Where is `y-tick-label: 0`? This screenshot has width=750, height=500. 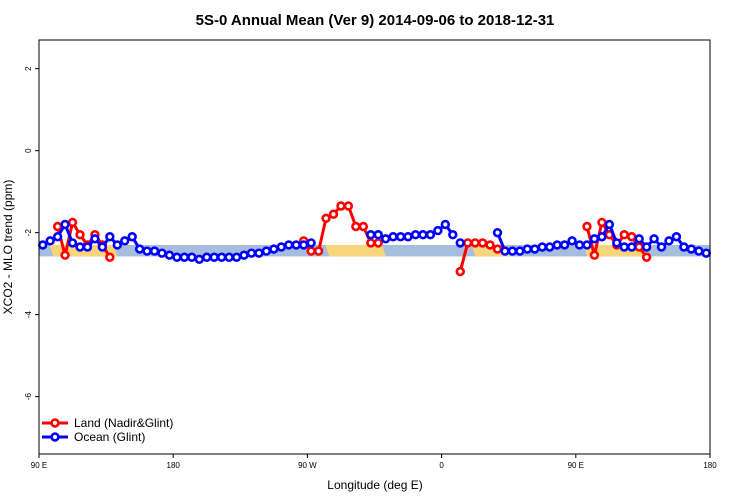 y-tick-label: 0 is located at coordinates (28, 150).